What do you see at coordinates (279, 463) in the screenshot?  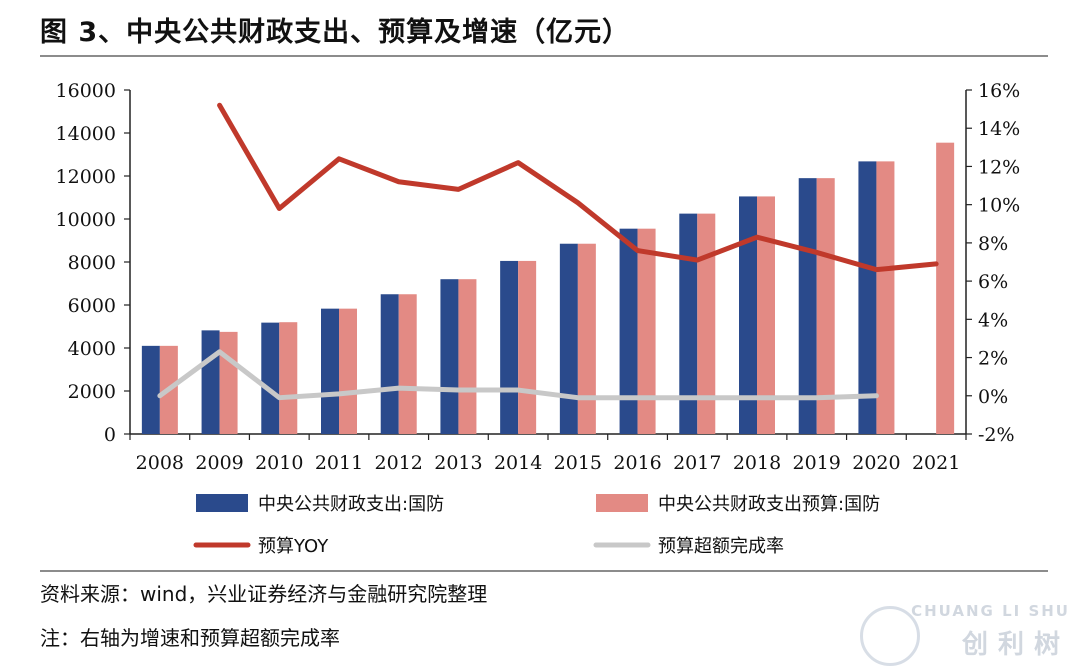 I see `x-tick-label: 2010` at bounding box center [279, 463].